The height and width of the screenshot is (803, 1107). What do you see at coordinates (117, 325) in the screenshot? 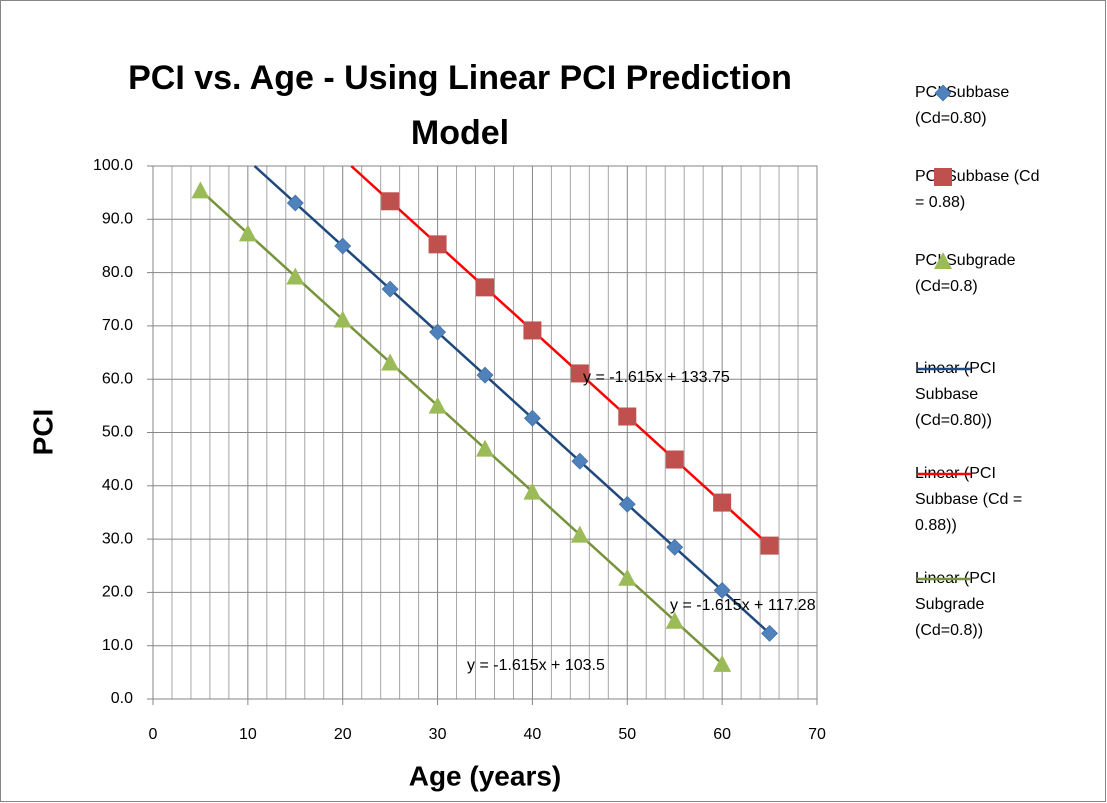
I see `y-tick-label: 70.0` at bounding box center [117, 325].